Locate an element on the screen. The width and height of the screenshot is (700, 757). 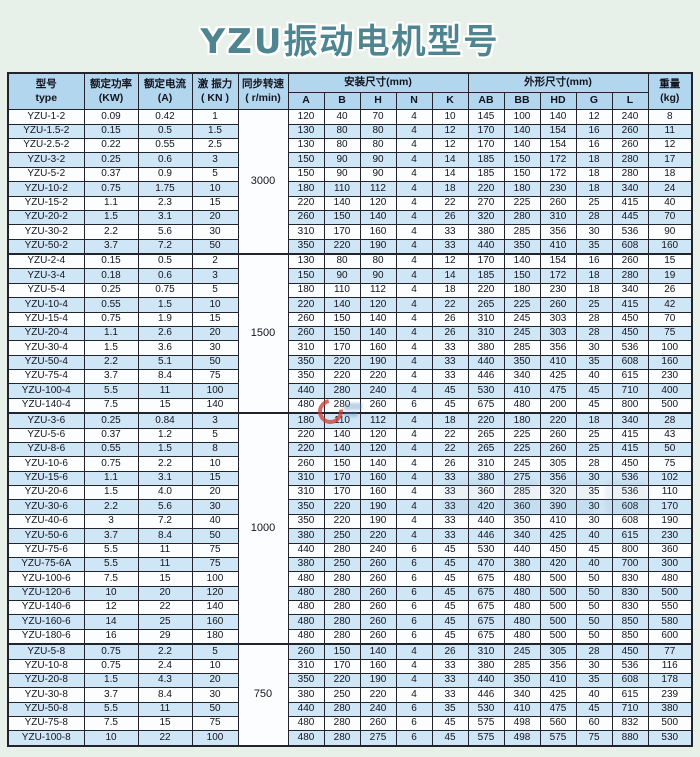
value-cell: 170 is located at coordinates (486, 146).